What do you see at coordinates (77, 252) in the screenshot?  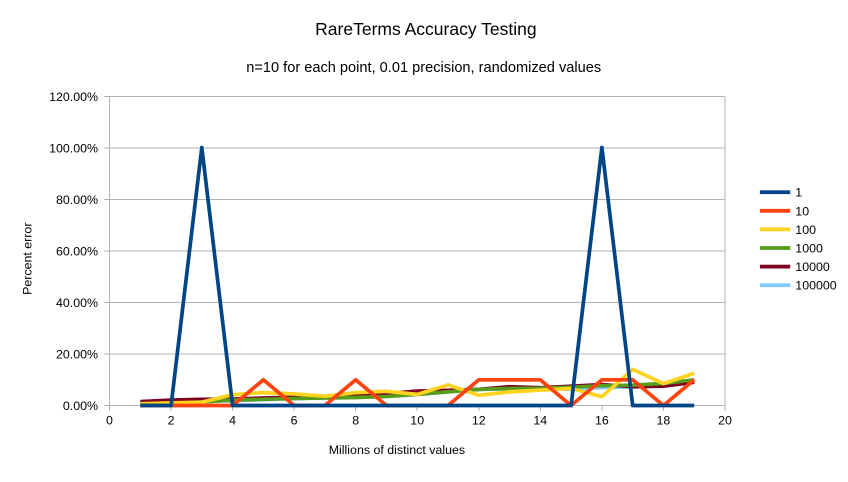 I see `svg-text: 60.00%` at bounding box center [77, 252].